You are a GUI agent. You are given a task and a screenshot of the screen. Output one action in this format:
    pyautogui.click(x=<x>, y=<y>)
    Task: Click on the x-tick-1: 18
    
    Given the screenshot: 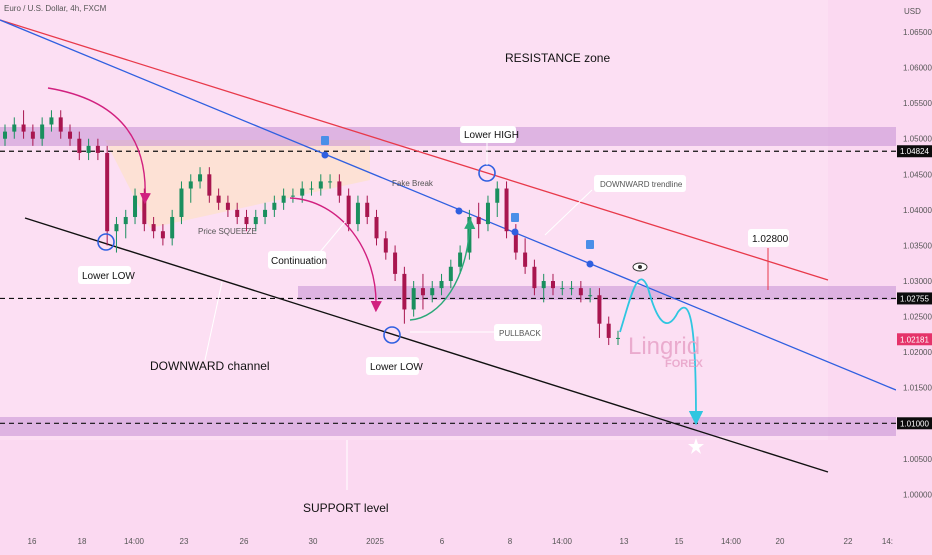 What is the action you would take?
    pyautogui.click(x=82, y=541)
    